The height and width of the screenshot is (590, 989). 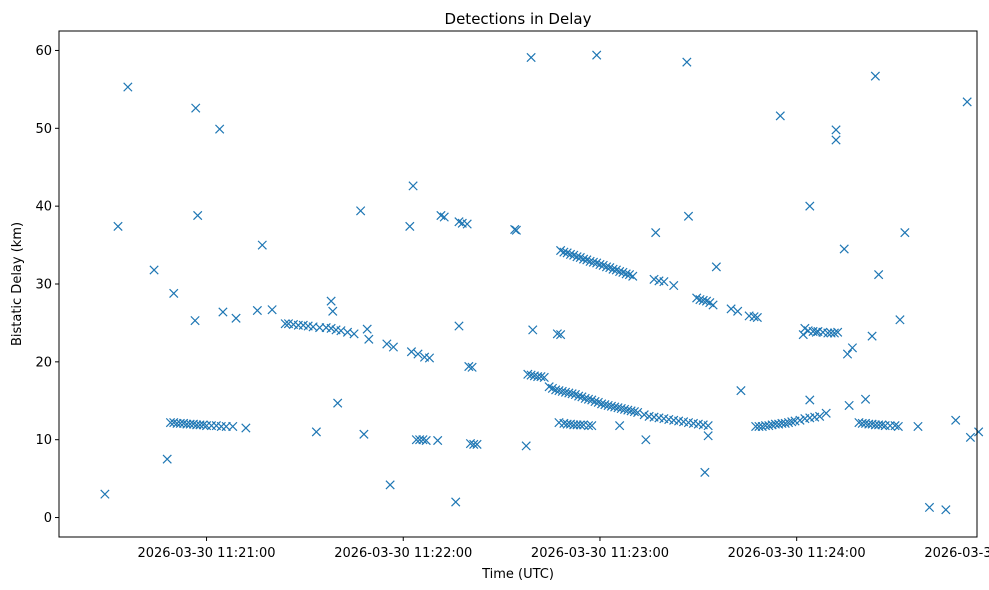 I want to click on x-tick-label: 2026-03-30 11:22:00, so click(x=403, y=553).